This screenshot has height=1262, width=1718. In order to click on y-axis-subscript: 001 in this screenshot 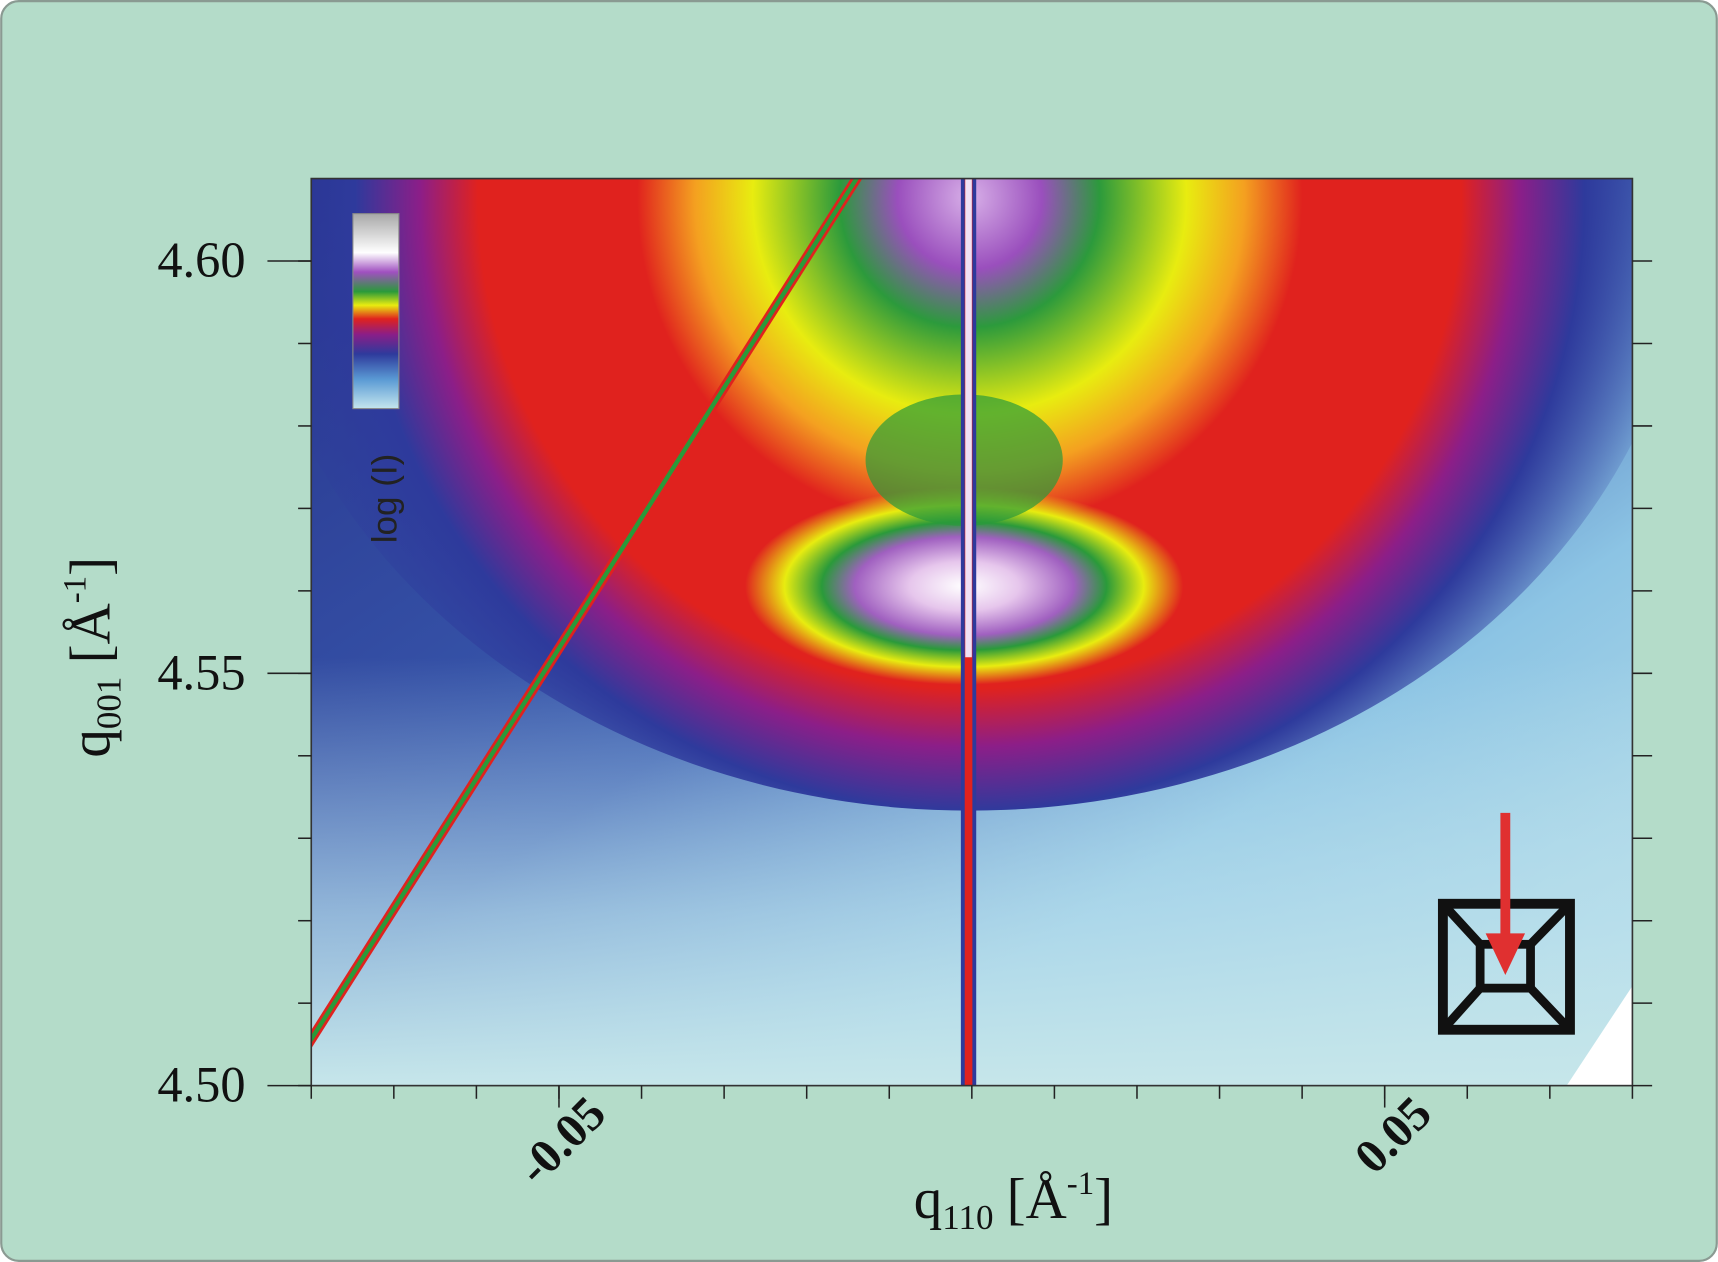, I will do `click(109, 703)`.